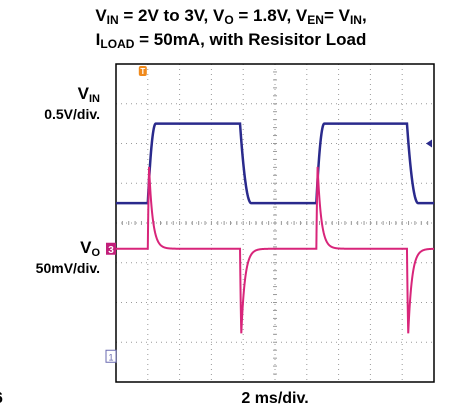 Image resolution: width=462 pixels, height=415 pixels. Describe the element at coordinates (95, 253) in the screenshot. I see `vo-name-sub: O` at that location.